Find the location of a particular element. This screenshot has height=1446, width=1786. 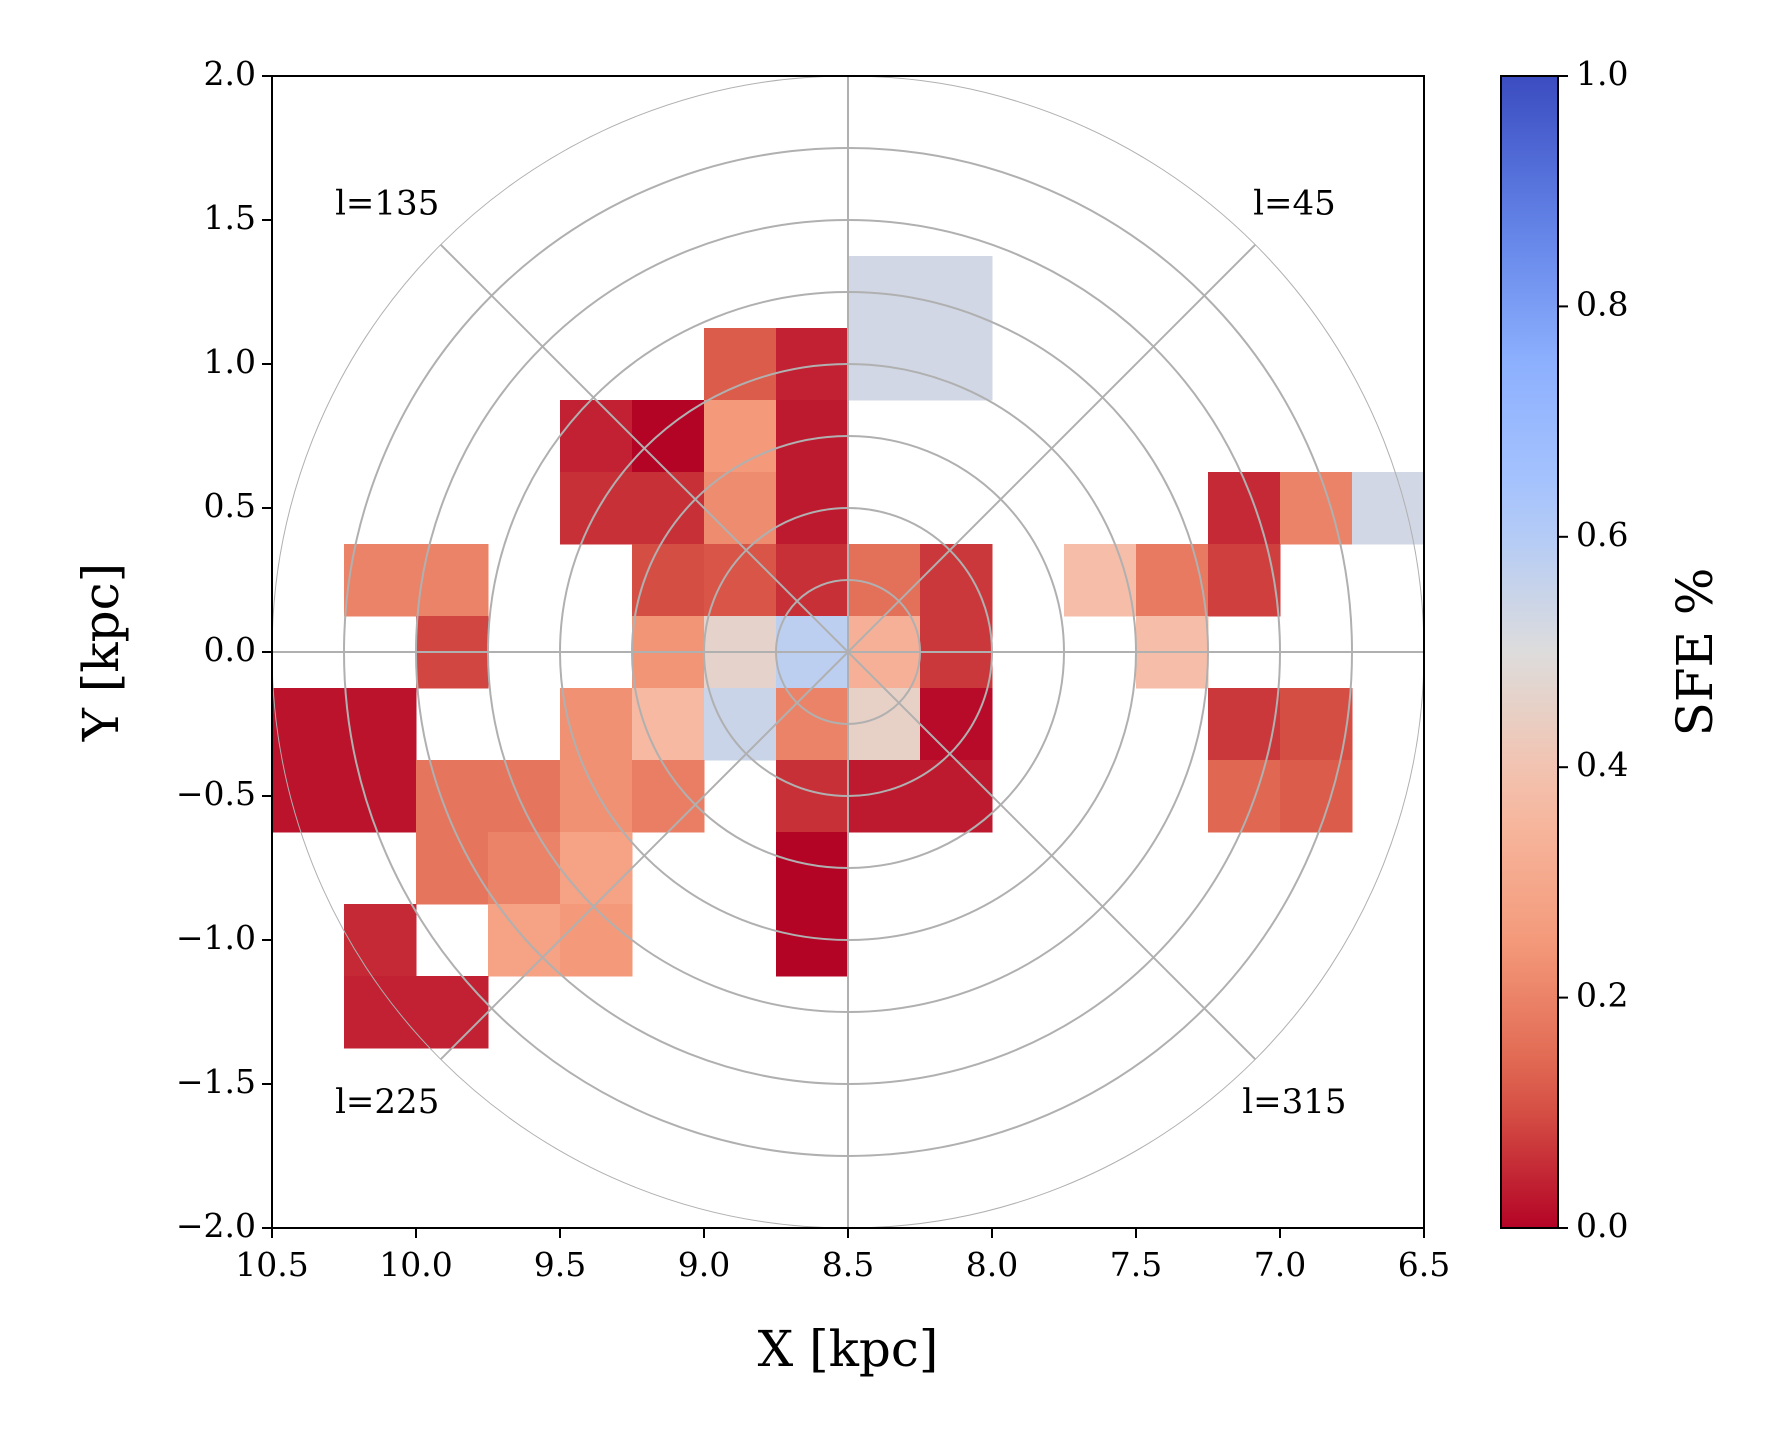

x-tick-label: 7.0 is located at coordinates (1280, 1264).